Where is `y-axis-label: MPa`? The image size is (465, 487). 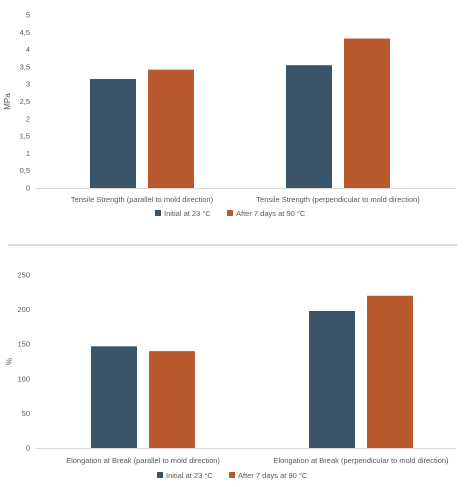
y-axis-label: MPa is located at coordinates (7, 101).